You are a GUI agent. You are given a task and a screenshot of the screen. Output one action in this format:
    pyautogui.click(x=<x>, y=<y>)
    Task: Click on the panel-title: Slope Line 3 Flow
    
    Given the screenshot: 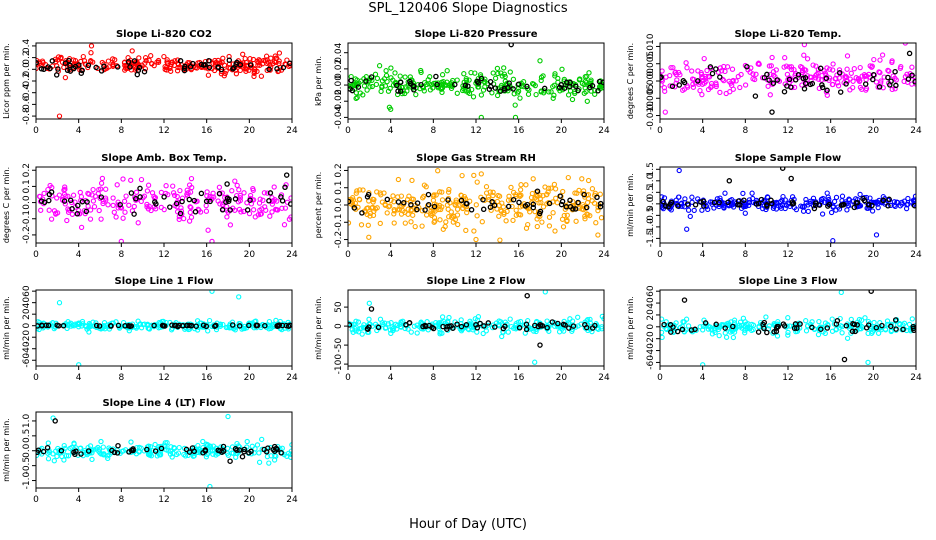 What is the action you would take?
    pyautogui.click(x=788, y=281)
    